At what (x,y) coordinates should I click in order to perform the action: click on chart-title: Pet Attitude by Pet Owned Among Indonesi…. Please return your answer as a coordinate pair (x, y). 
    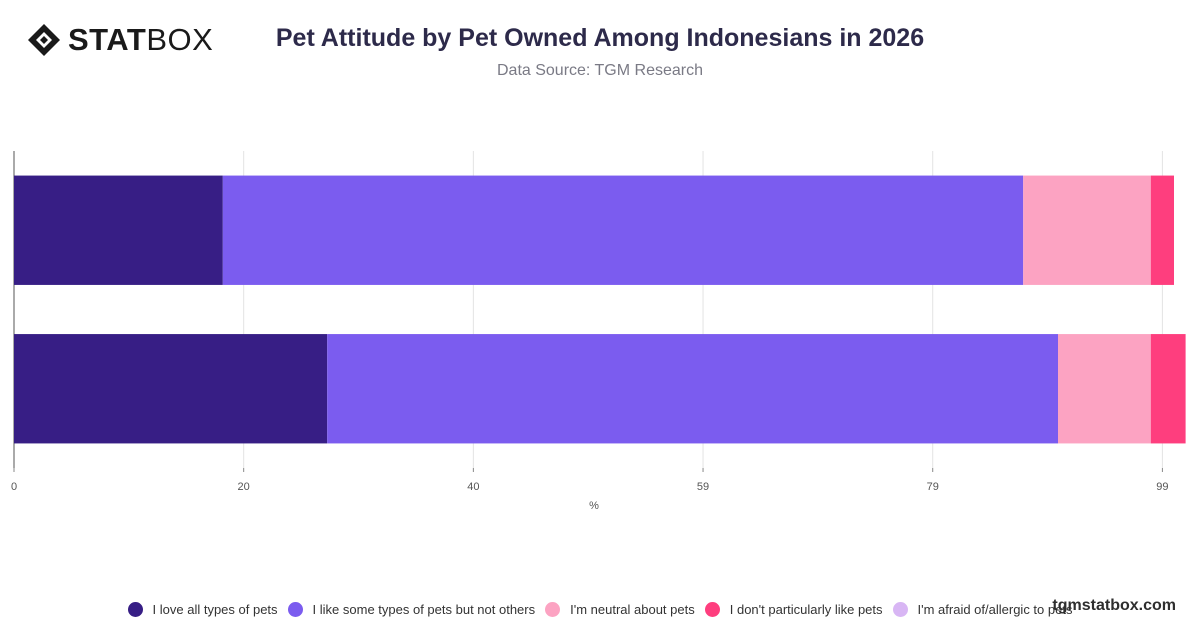
    Looking at the image, I should click on (600, 38).